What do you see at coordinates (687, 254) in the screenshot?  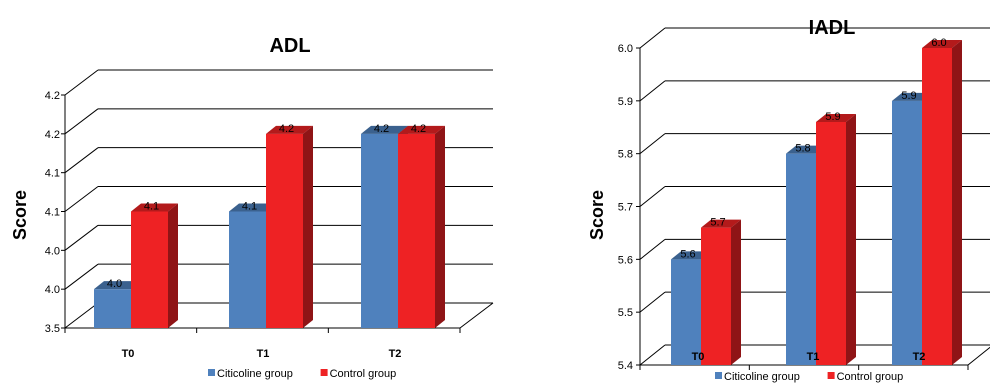 I see `data-label: 5.6` at bounding box center [687, 254].